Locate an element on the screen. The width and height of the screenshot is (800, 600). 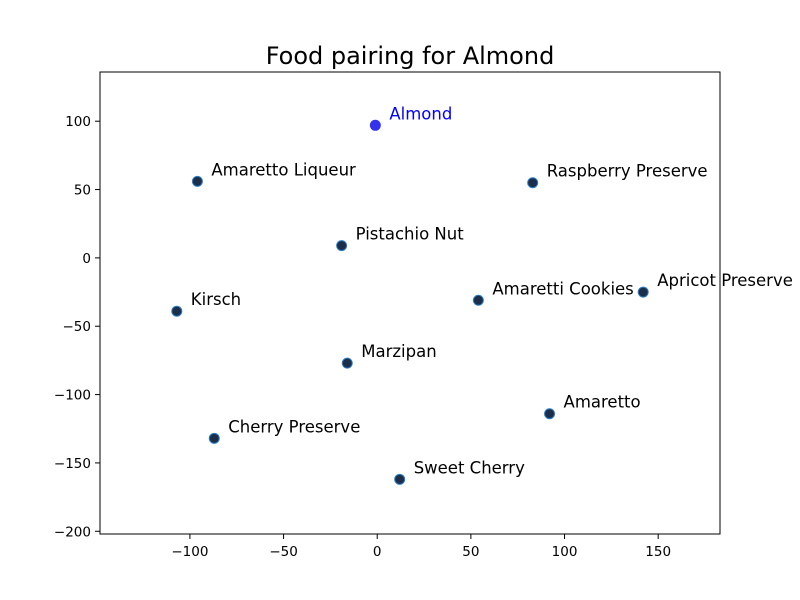
point-label: Sweet Cherry is located at coordinates (469, 467).